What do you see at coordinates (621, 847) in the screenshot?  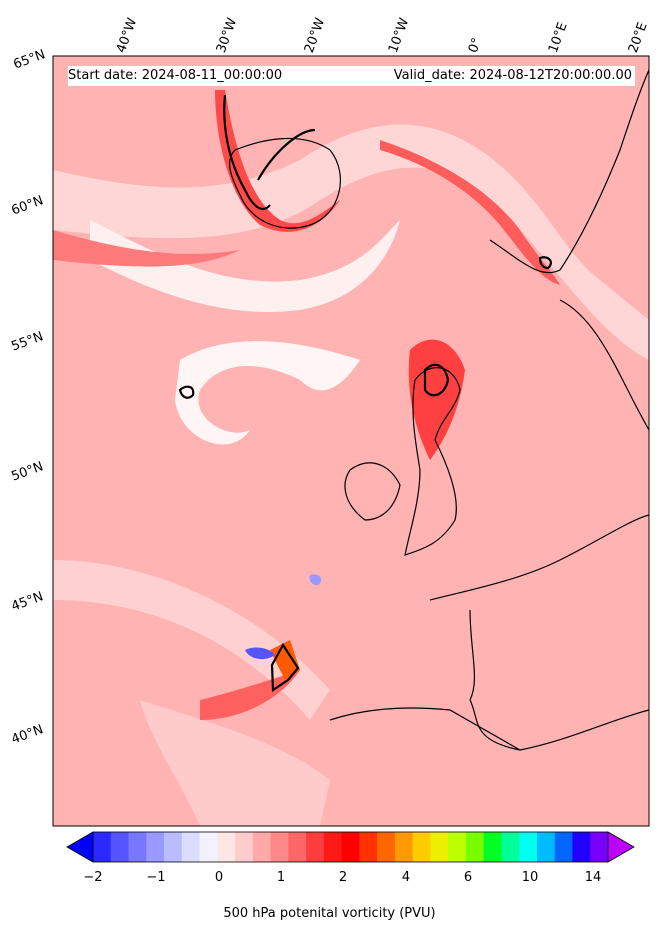 I see `colorbar-extend-max` at bounding box center [621, 847].